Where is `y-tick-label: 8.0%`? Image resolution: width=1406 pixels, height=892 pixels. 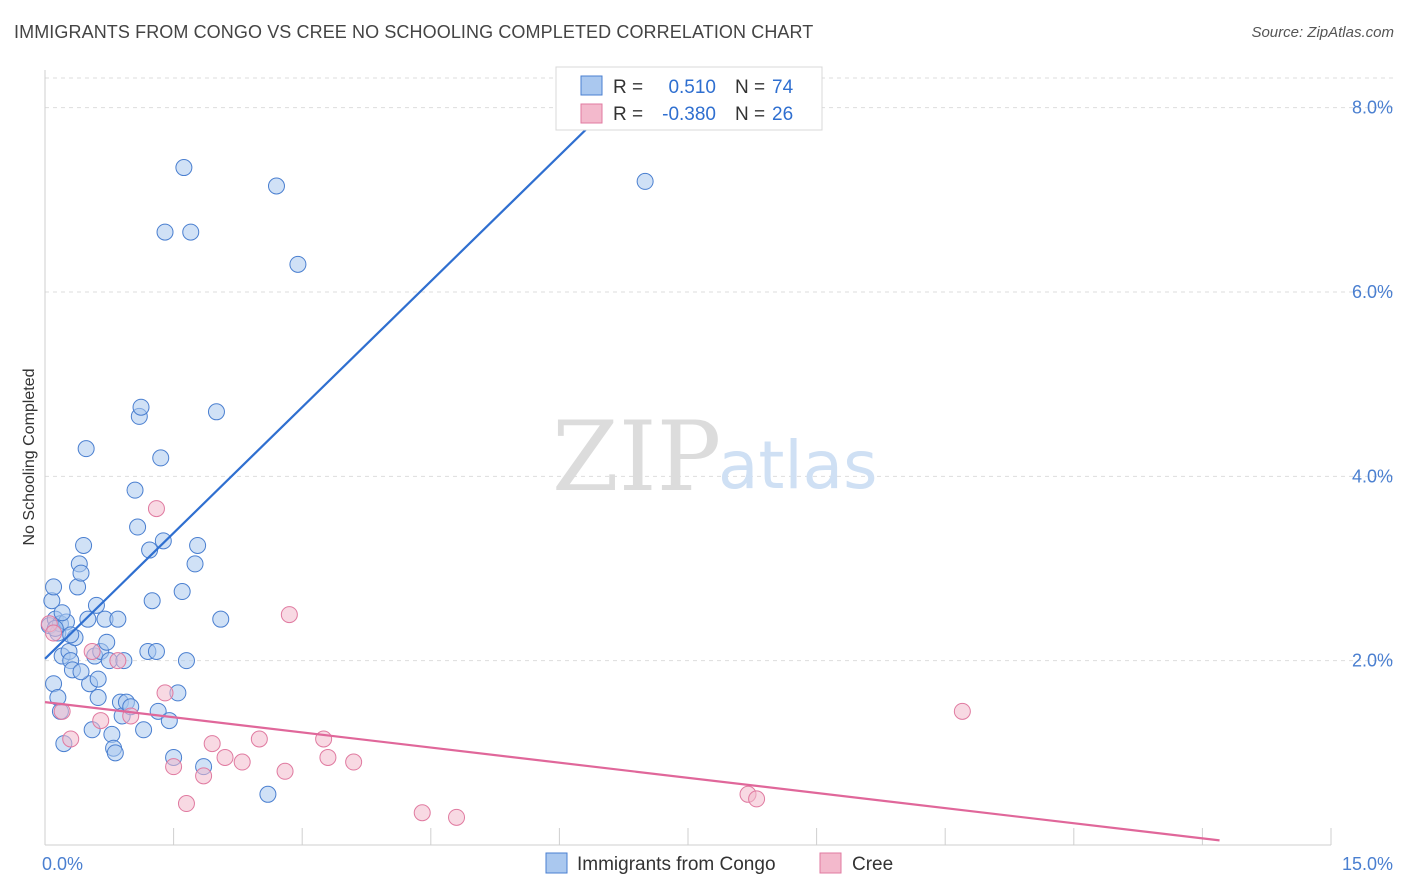 y-tick-label: 8.0% is located at coordinates (1372, 108).